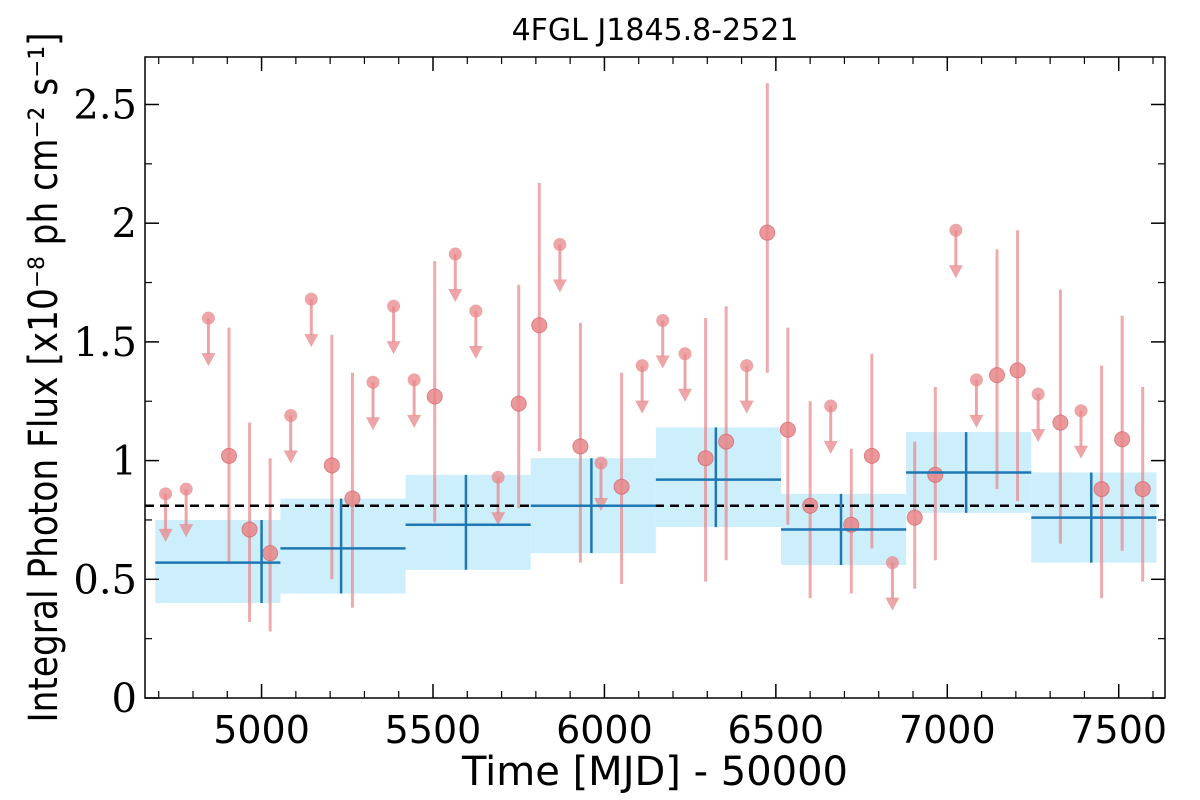 This screenshot has width=1200, height=800. I want to click on y-tick-label: 2.5, so click(105, 105).